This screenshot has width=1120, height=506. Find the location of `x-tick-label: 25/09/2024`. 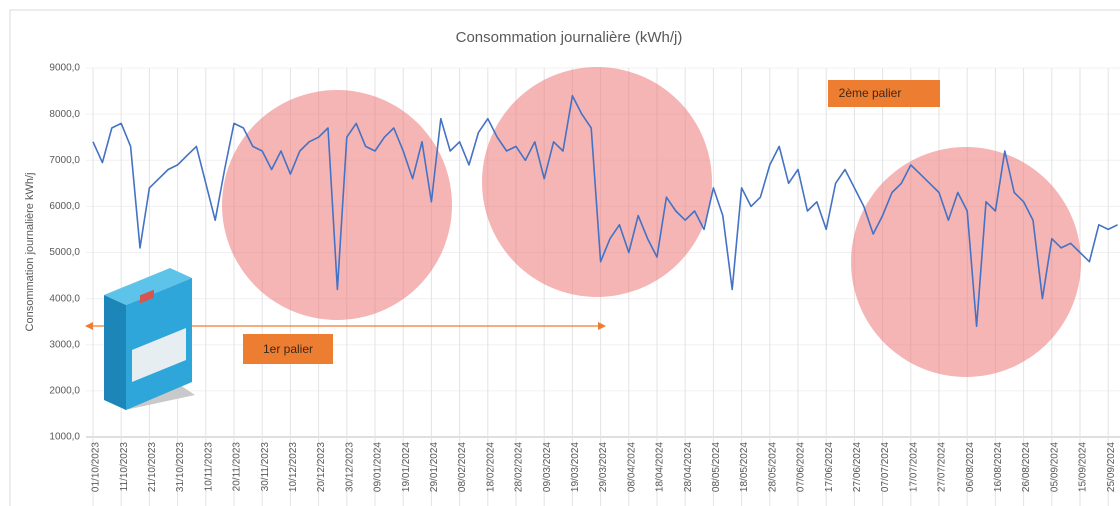

x-tick-label: 25/09/2024 is located at coordinates (1111, 467).